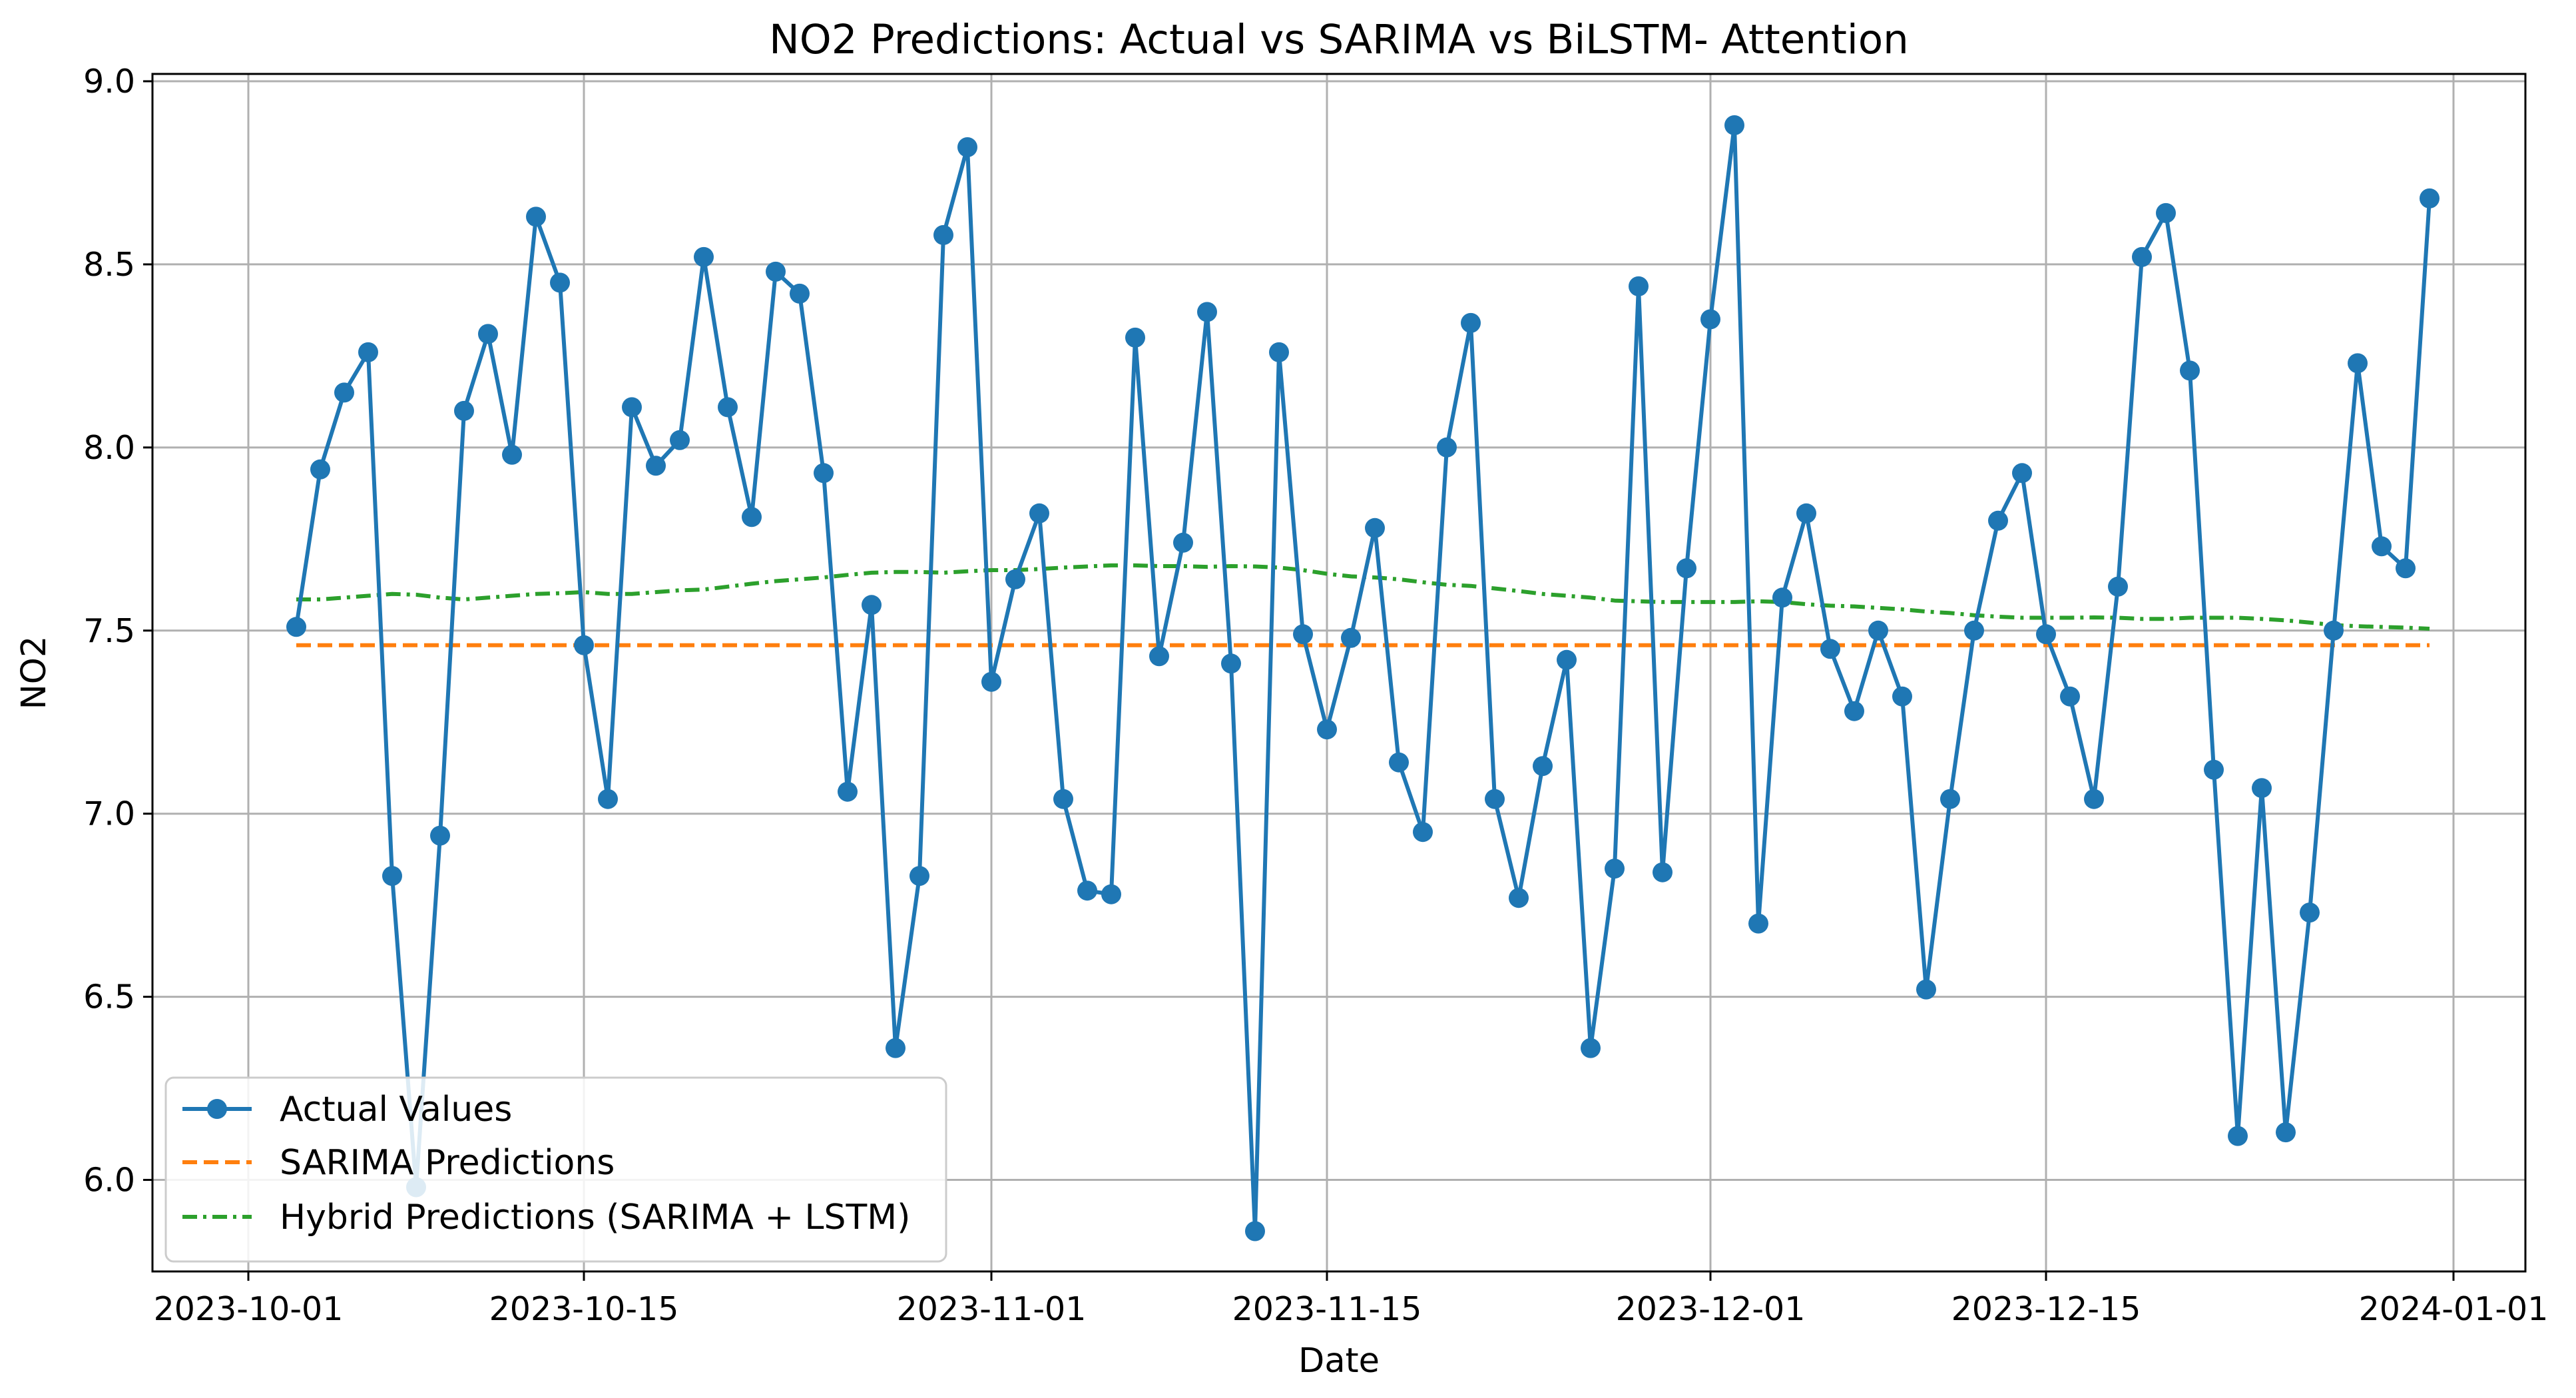  Describe the element at coordinates (1339, 1361) in the screenshot. I see `x-axis-label: Date` at that location.